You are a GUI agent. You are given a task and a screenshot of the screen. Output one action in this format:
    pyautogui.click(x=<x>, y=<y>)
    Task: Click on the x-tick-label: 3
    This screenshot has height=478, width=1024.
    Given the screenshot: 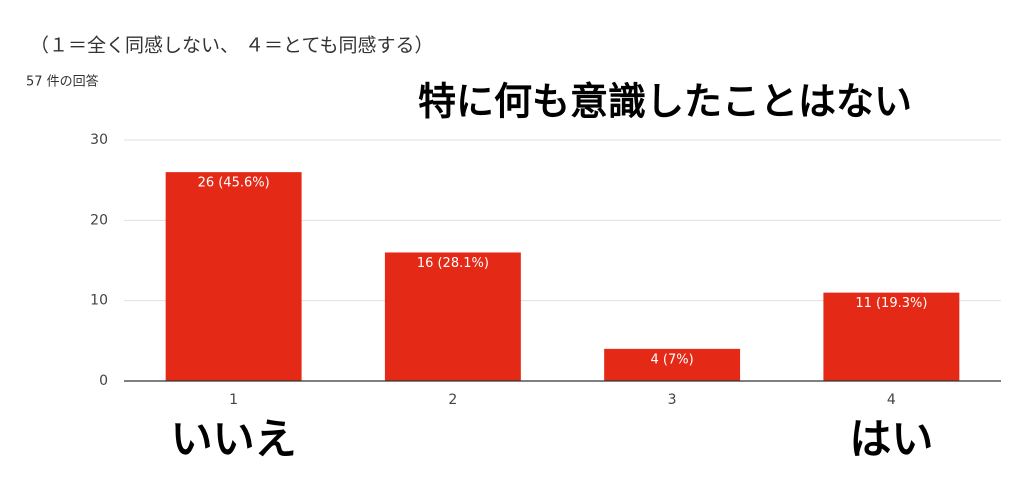 What is the action you would take?
    pyautogui.click(x=672, y=400)
    